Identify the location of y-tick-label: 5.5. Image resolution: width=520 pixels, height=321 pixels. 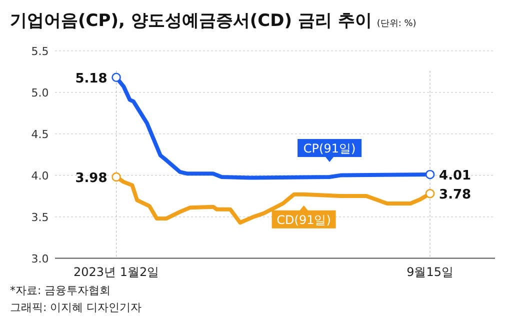
(40, 51).